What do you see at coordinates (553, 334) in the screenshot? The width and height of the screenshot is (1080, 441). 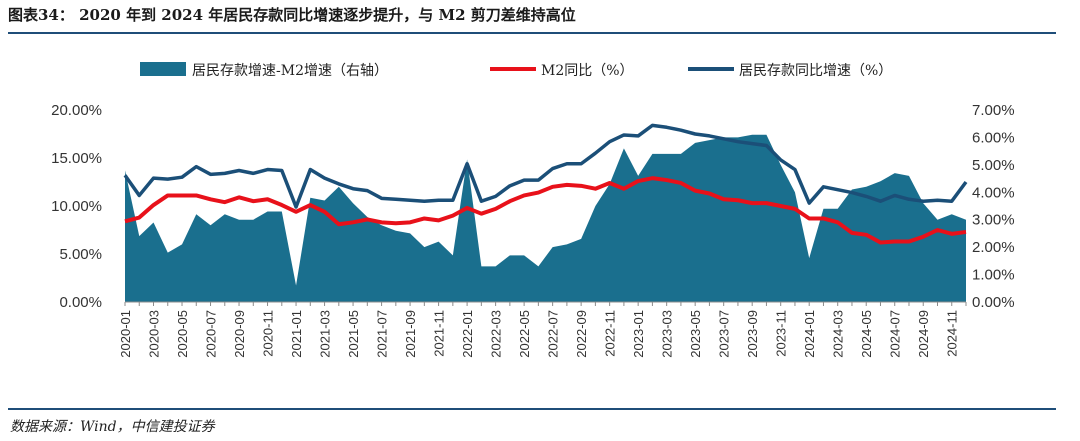 I see `x-tick-label: 2022-07` at bounding box center [553, 334].